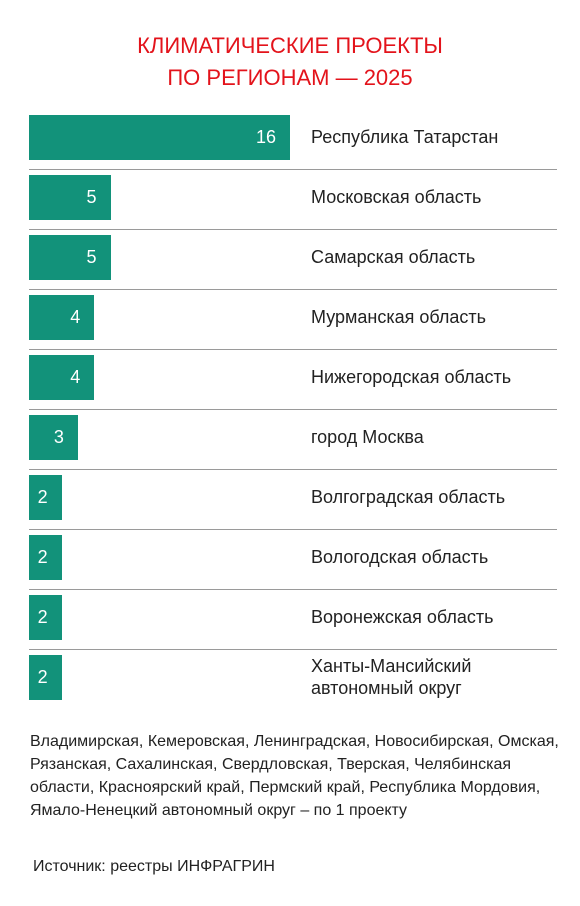 The width and height of the screenshot is (580, 906). I want to click on category-label: Ханты-Мансийский автономный округ, so click(391, 677).